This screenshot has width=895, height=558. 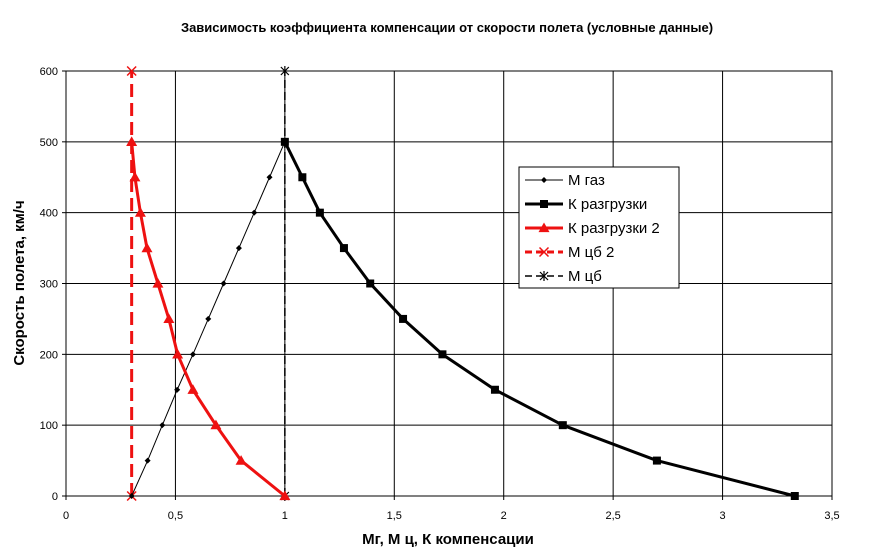 What do you see at coordinates (49, 214) in the screenshot?
I see `y-tick-label: 400` at bounding box center [49, 214].